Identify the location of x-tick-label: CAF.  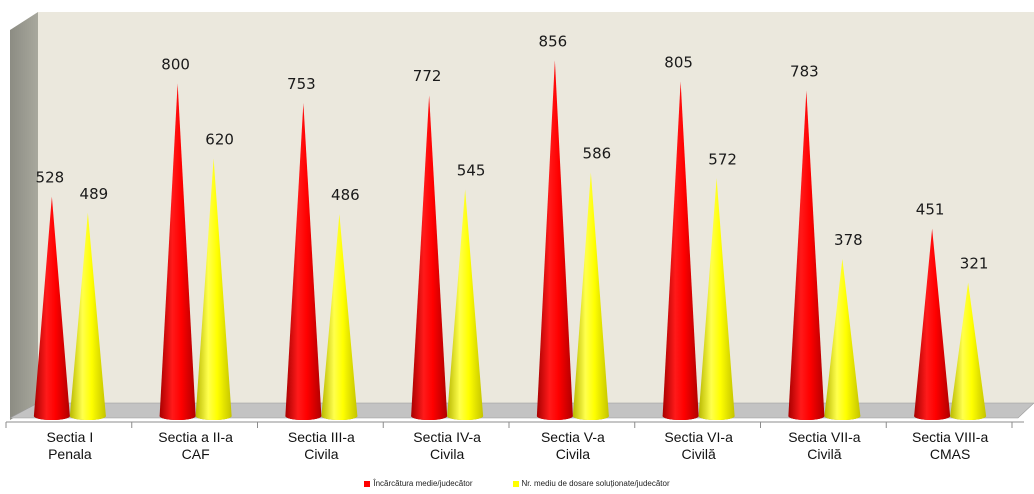
(196, 454).